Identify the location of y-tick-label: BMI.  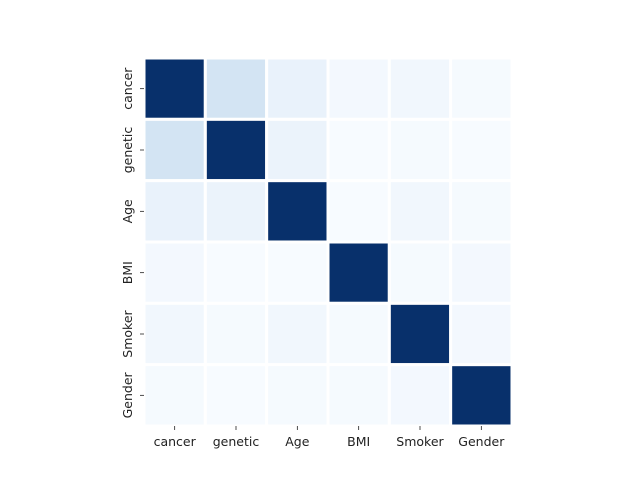
(127, 272).